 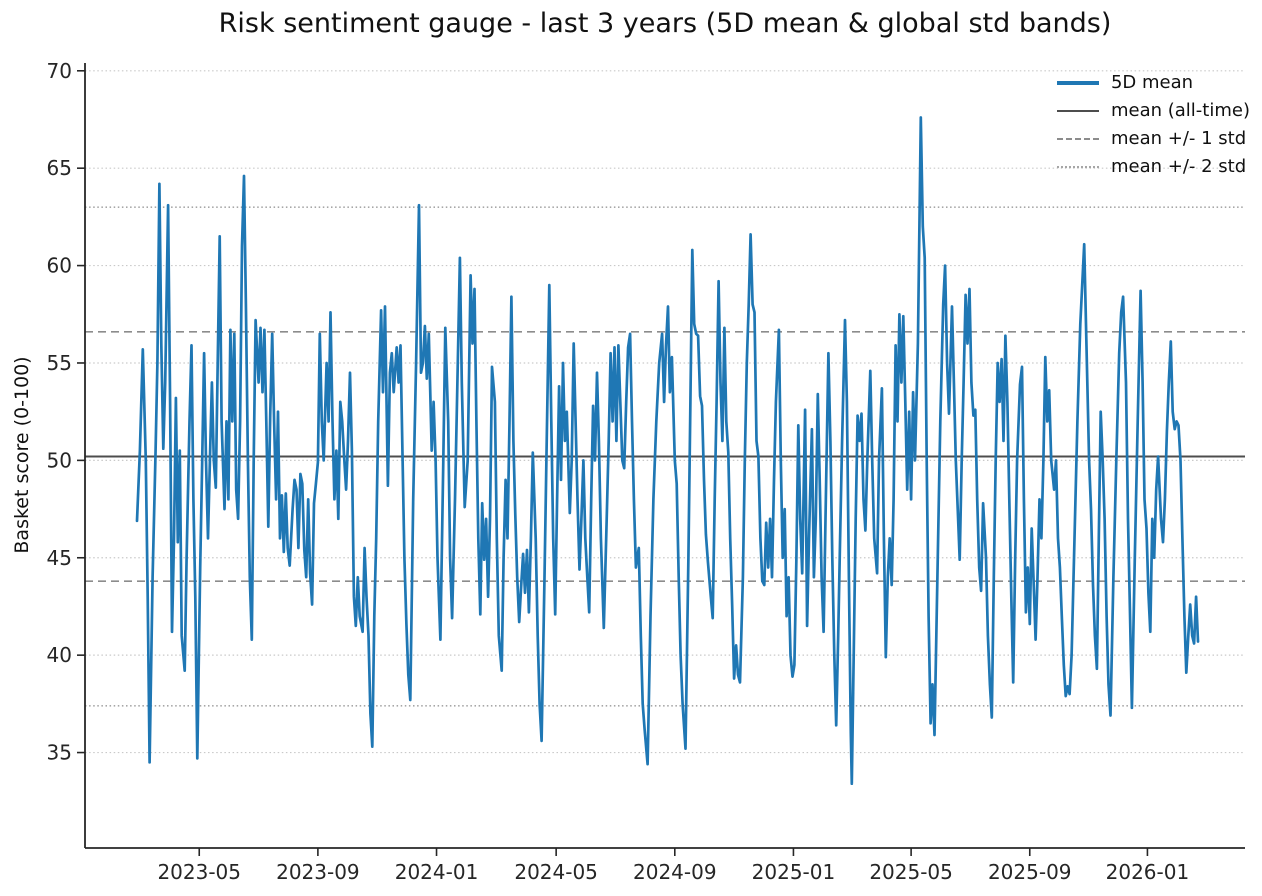 I want to click on y-tick-label: 55, so click(x=59, y=363).